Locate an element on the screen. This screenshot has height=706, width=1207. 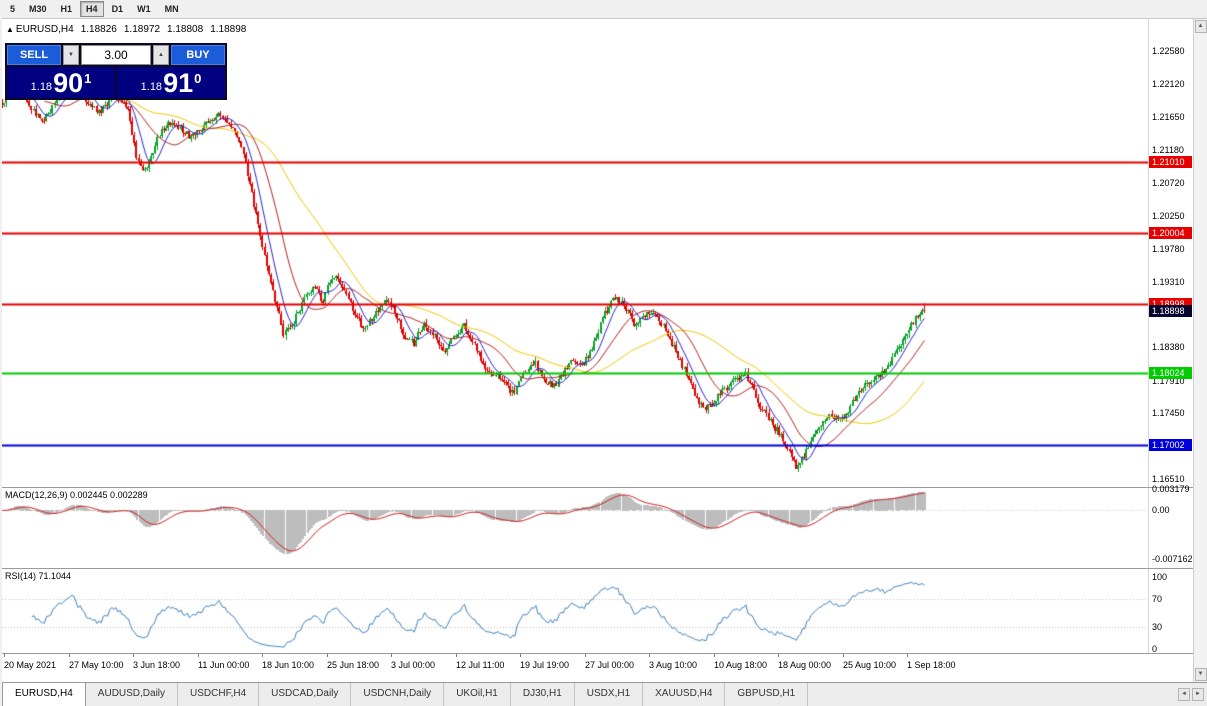
one-click-trading-panel: SELL ▼ ▲ BUY 1.18 90 1 1.18 91 0 is located at coordinates (116, 71).